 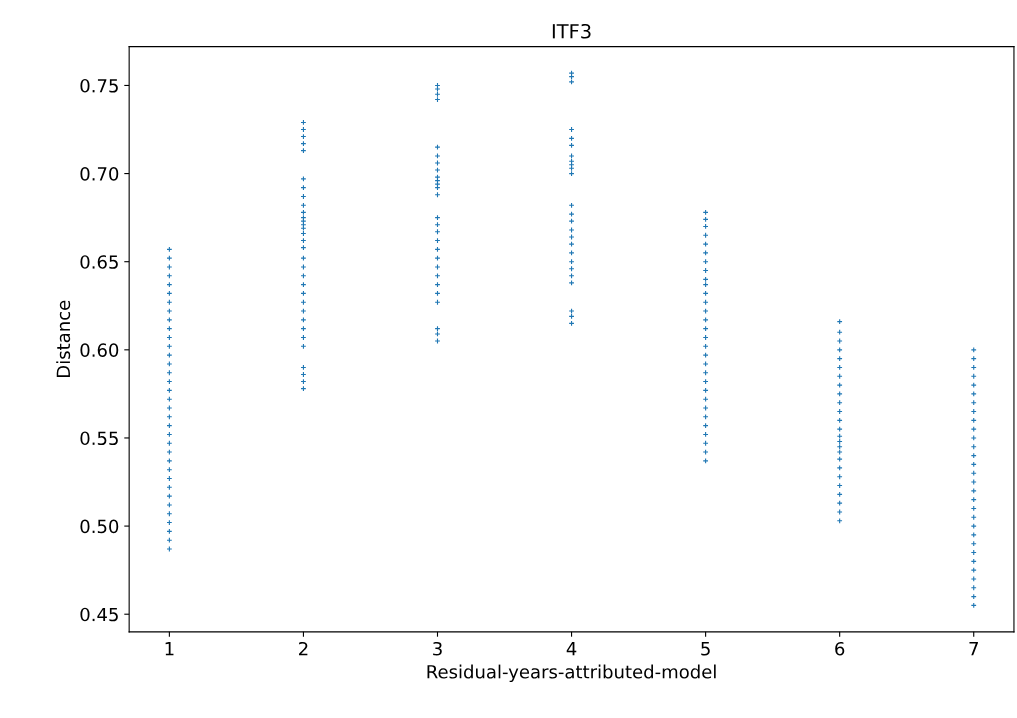 I want to click on x-tick-label: 4, so click(x=571, y=649).